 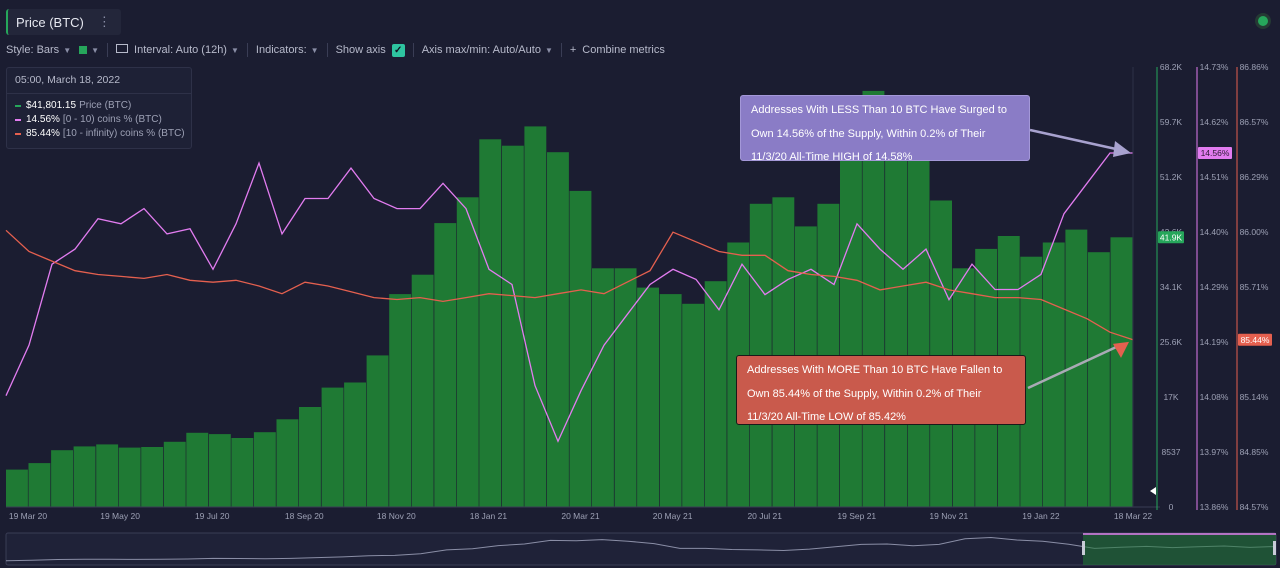 I want to click on price-axis-tick: 0, so click(x=1171, y=507).